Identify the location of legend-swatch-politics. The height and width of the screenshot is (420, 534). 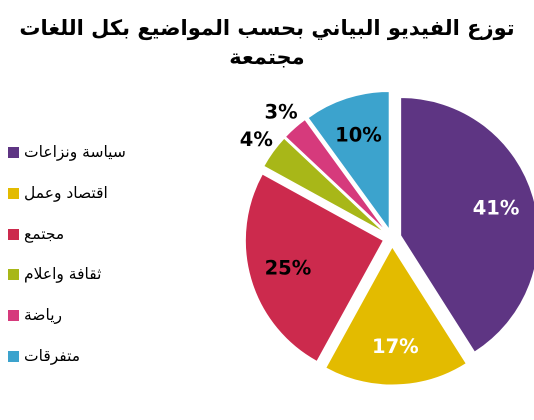
(13, 152).